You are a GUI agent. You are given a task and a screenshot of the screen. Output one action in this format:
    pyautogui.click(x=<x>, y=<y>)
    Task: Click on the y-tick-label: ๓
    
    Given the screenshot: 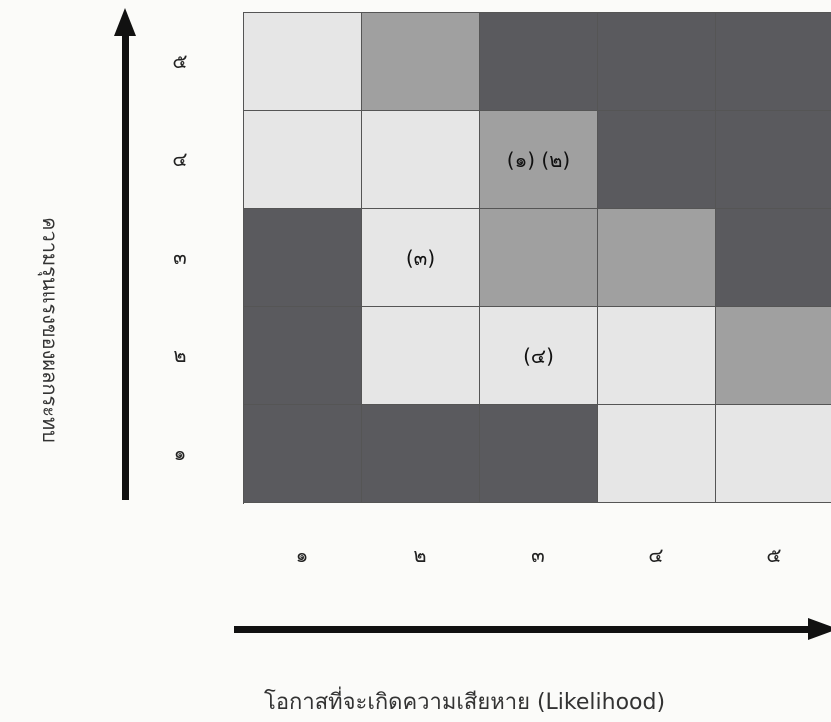 What is the action you would take?
    pyautogui.click(x=180, y=257)
    